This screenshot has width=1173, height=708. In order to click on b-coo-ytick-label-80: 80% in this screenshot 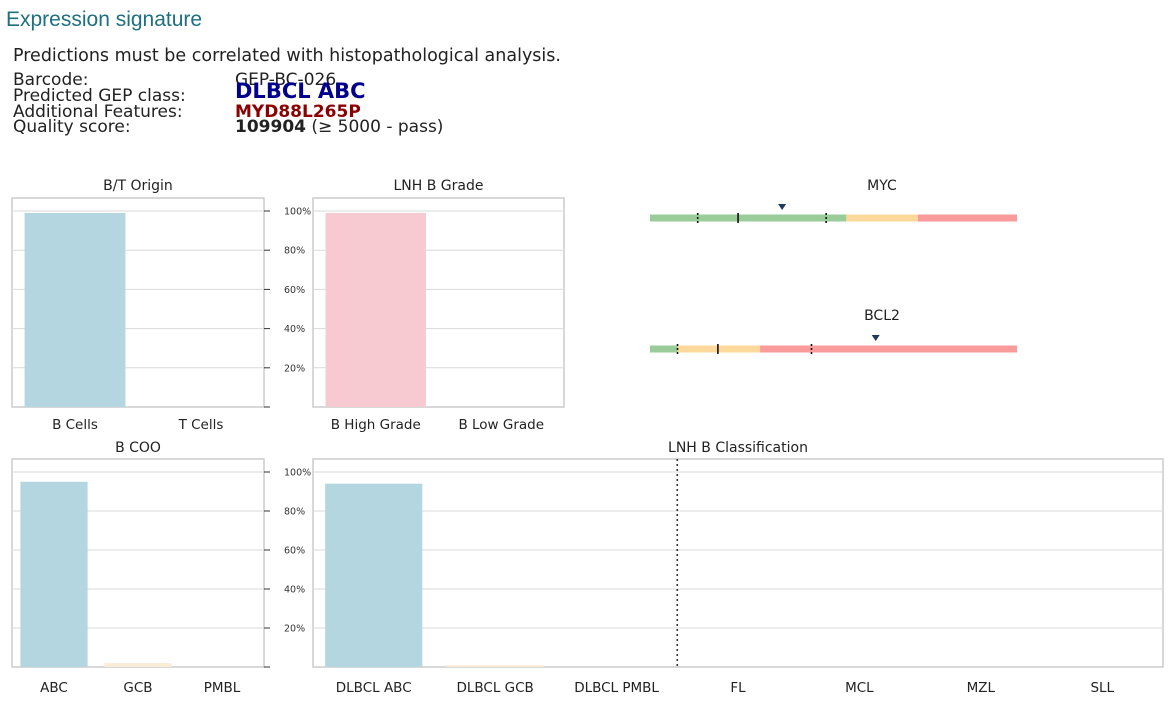, I will do `click(294, 512)`.